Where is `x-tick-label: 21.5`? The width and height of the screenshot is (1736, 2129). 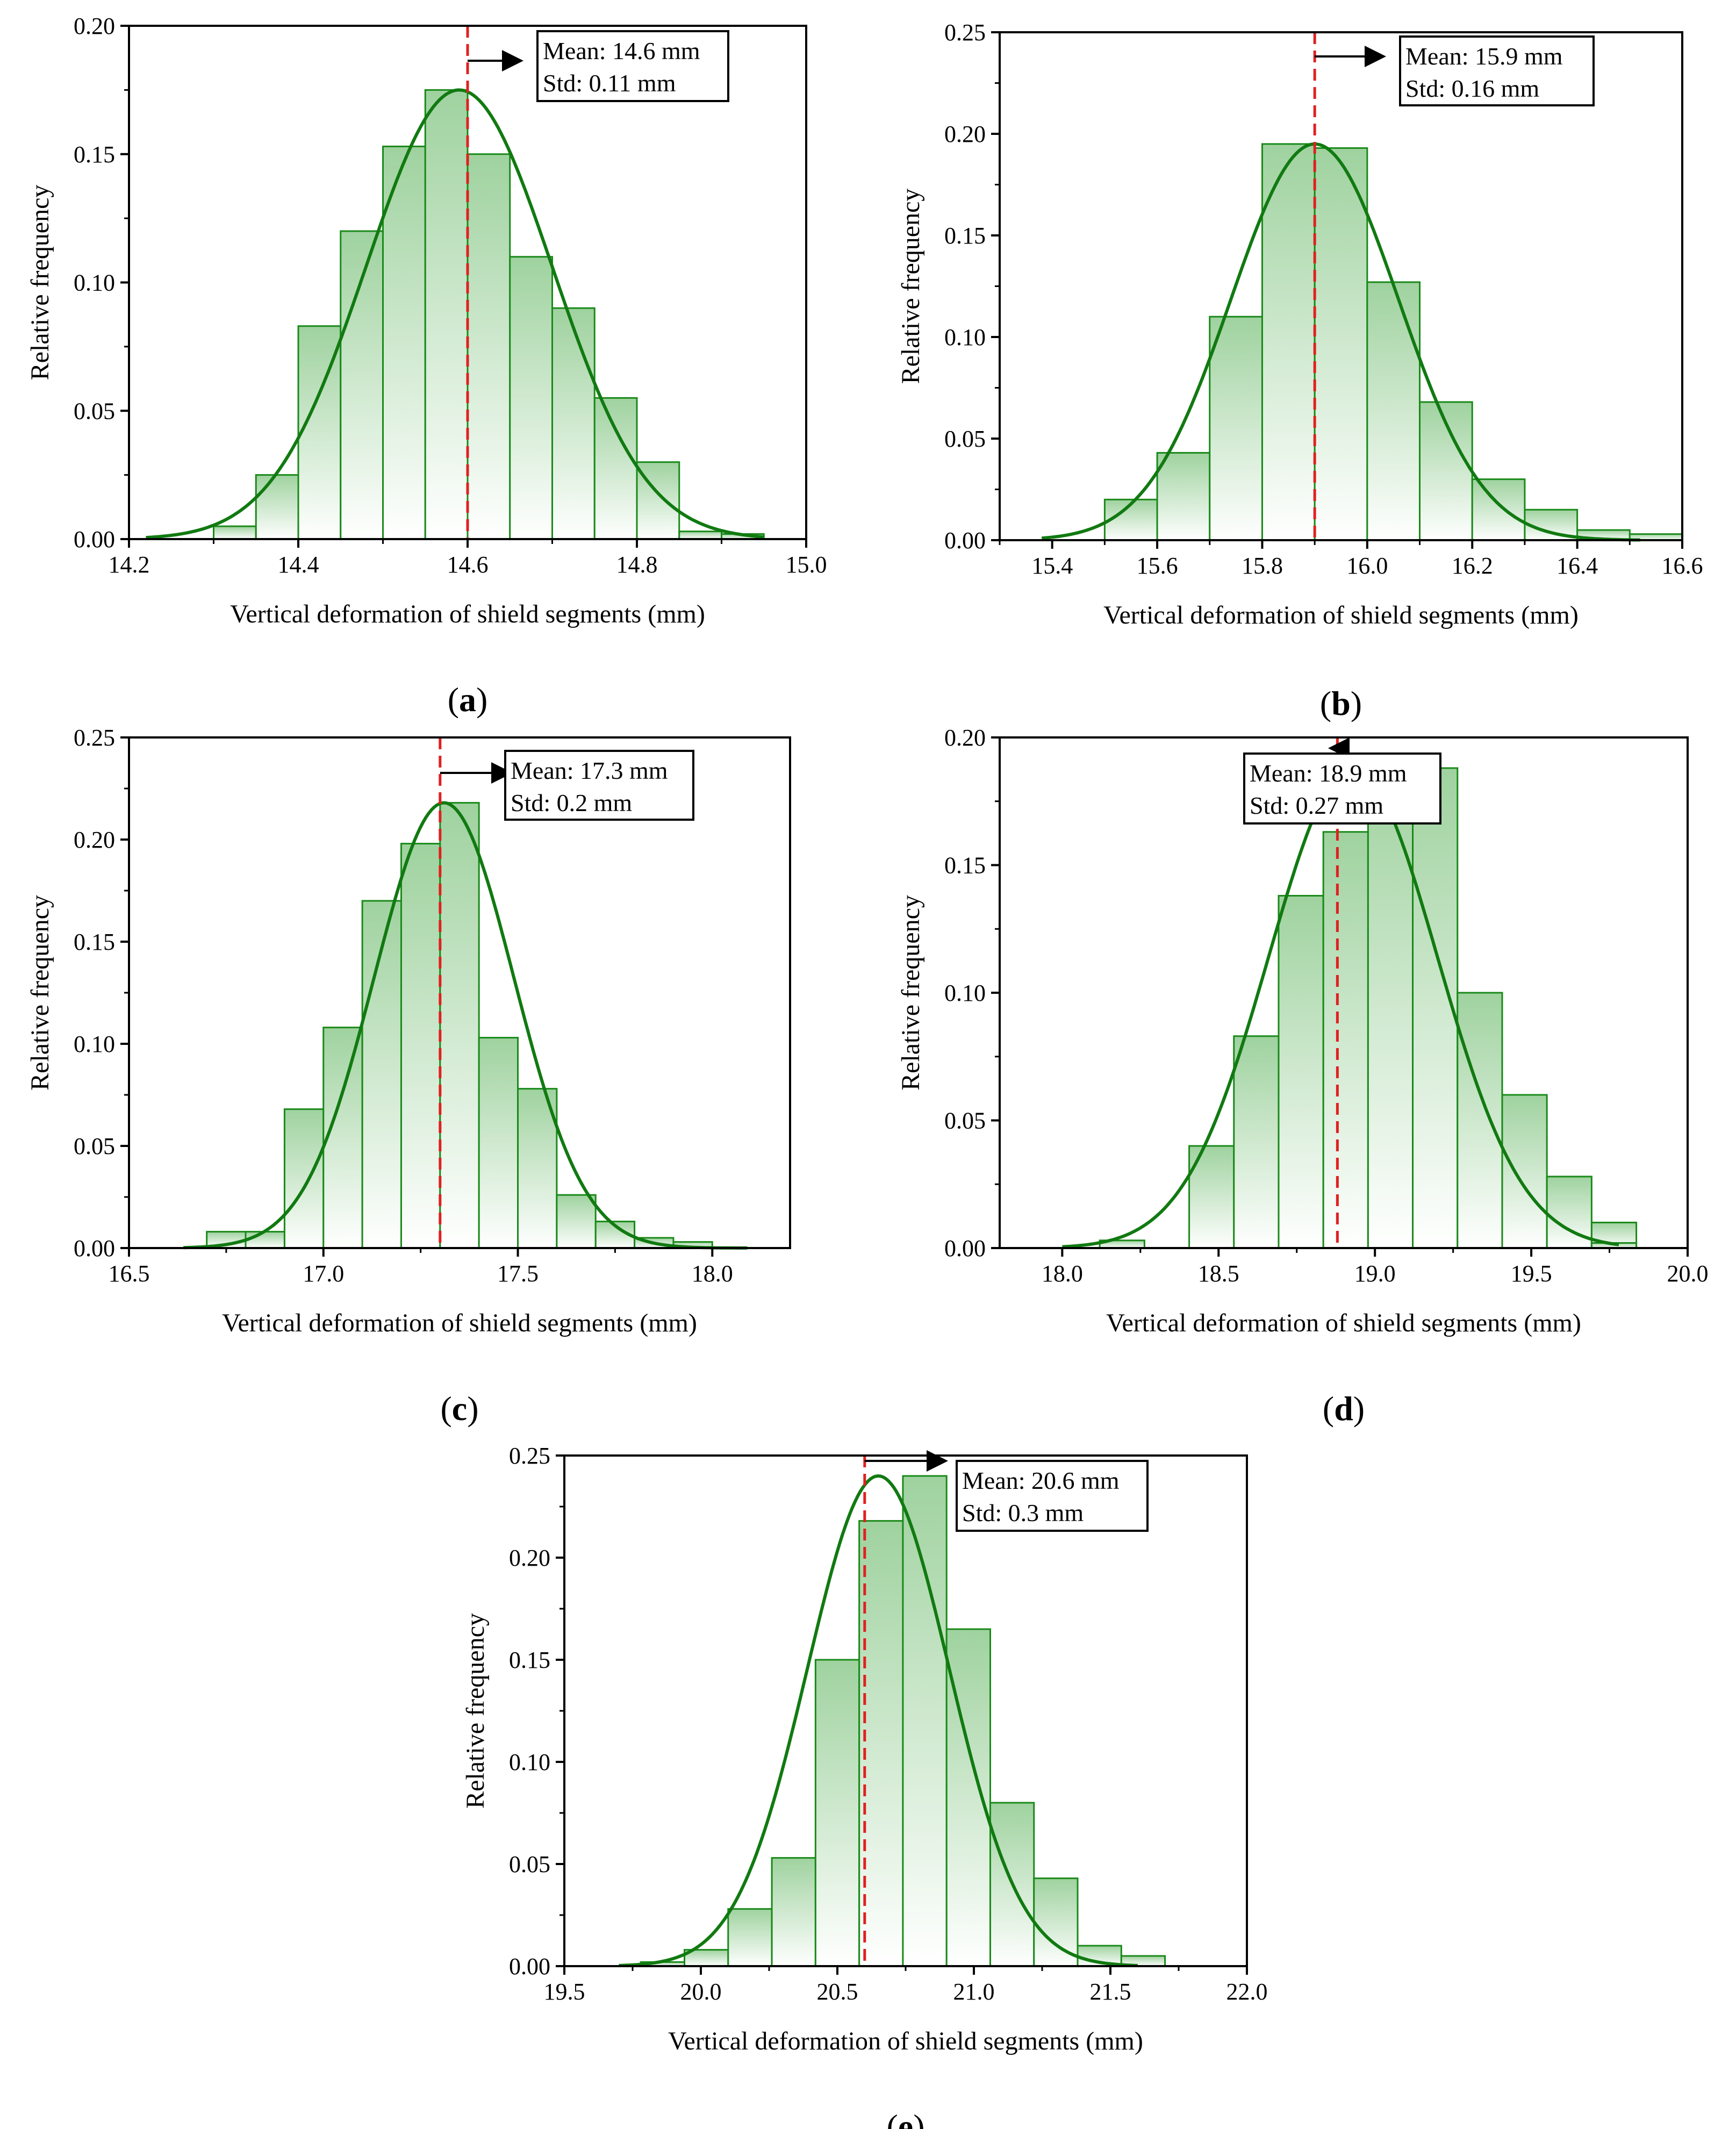 x-tick-label: 21.5 is located at coordinates (1110, 1992).